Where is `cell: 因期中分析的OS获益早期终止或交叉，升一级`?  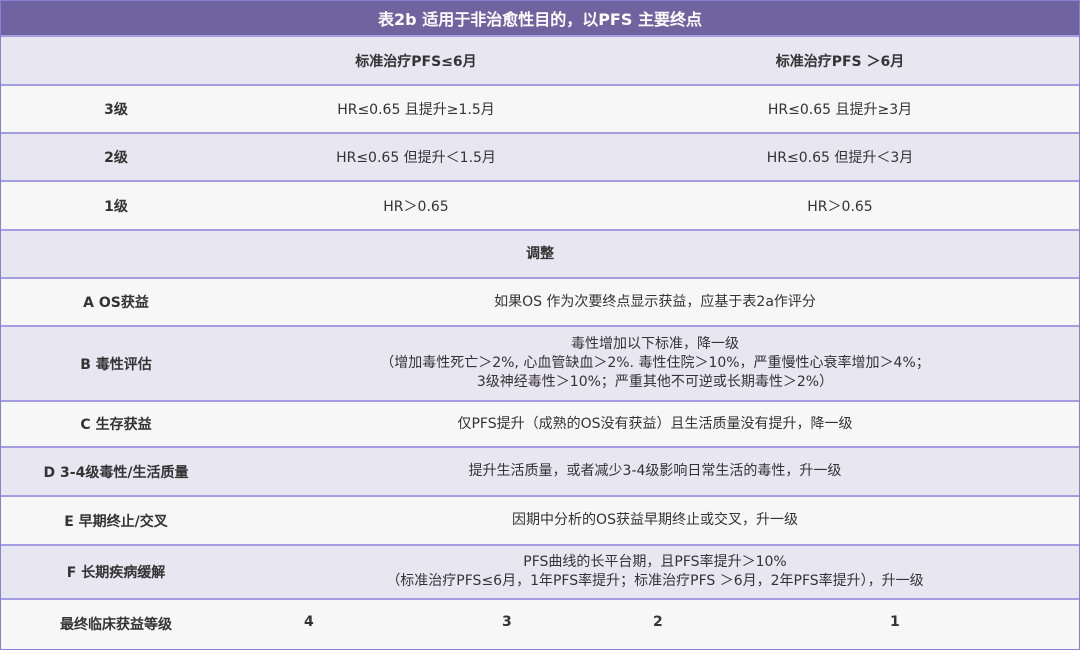 cell: 因期中分析的OS获益早期终止或交叉，升一级 is located at coordinates (655, 520).